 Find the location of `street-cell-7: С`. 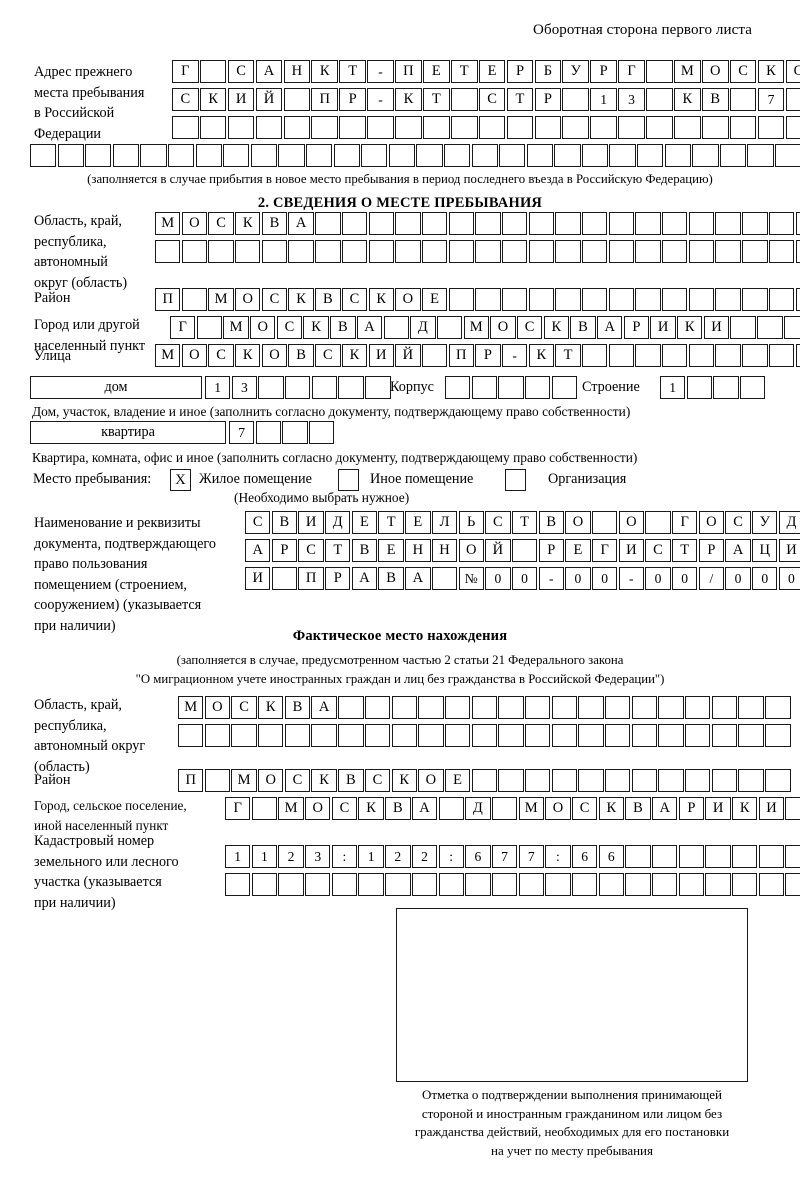

street-cell-7: С is located at coordinates (328, 355).